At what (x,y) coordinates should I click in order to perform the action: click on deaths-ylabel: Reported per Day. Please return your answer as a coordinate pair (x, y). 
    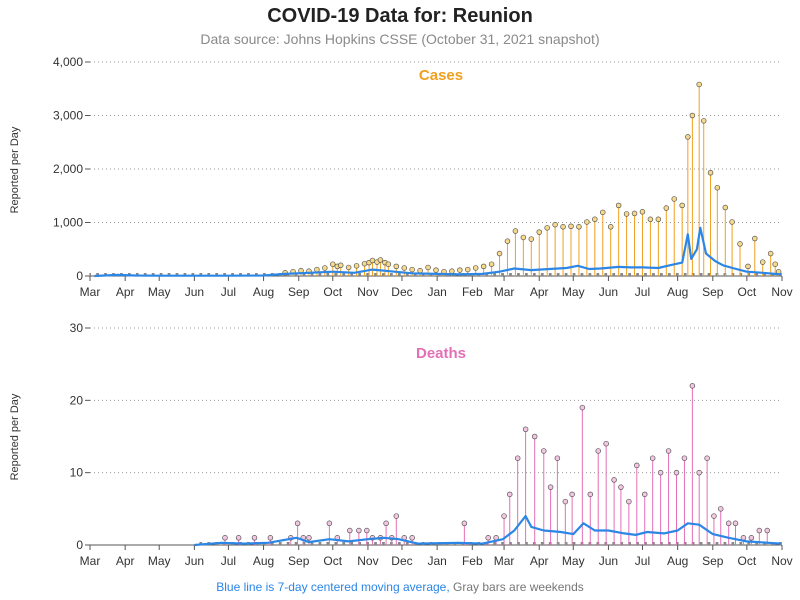
    Looking at the image, I should click on (15, 436).